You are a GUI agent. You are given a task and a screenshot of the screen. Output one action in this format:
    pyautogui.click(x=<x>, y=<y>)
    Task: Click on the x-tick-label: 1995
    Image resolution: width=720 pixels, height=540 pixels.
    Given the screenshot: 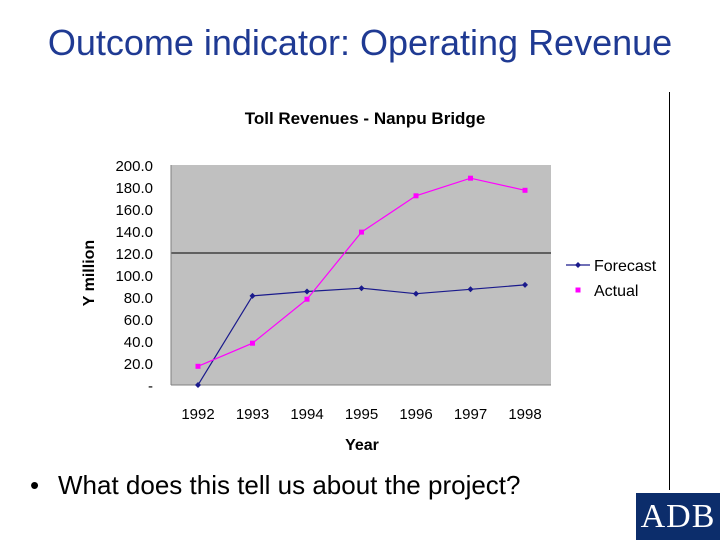 What is the action you would take?
    pyautogui.click(x=361, y=414)
    